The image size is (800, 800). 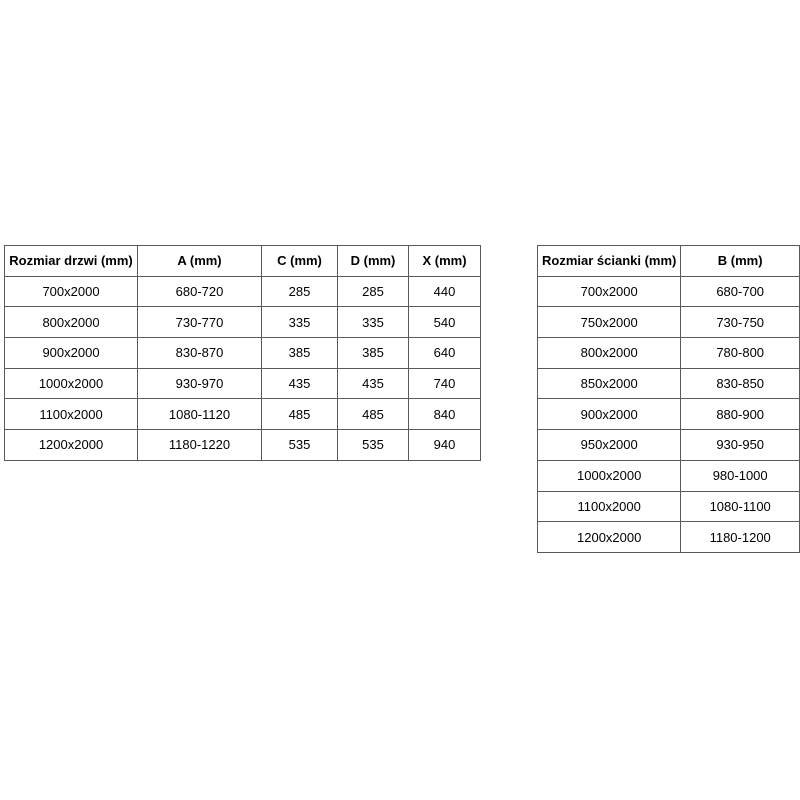 I want to click on column-header: D (mm), so click(x=373, y=261).